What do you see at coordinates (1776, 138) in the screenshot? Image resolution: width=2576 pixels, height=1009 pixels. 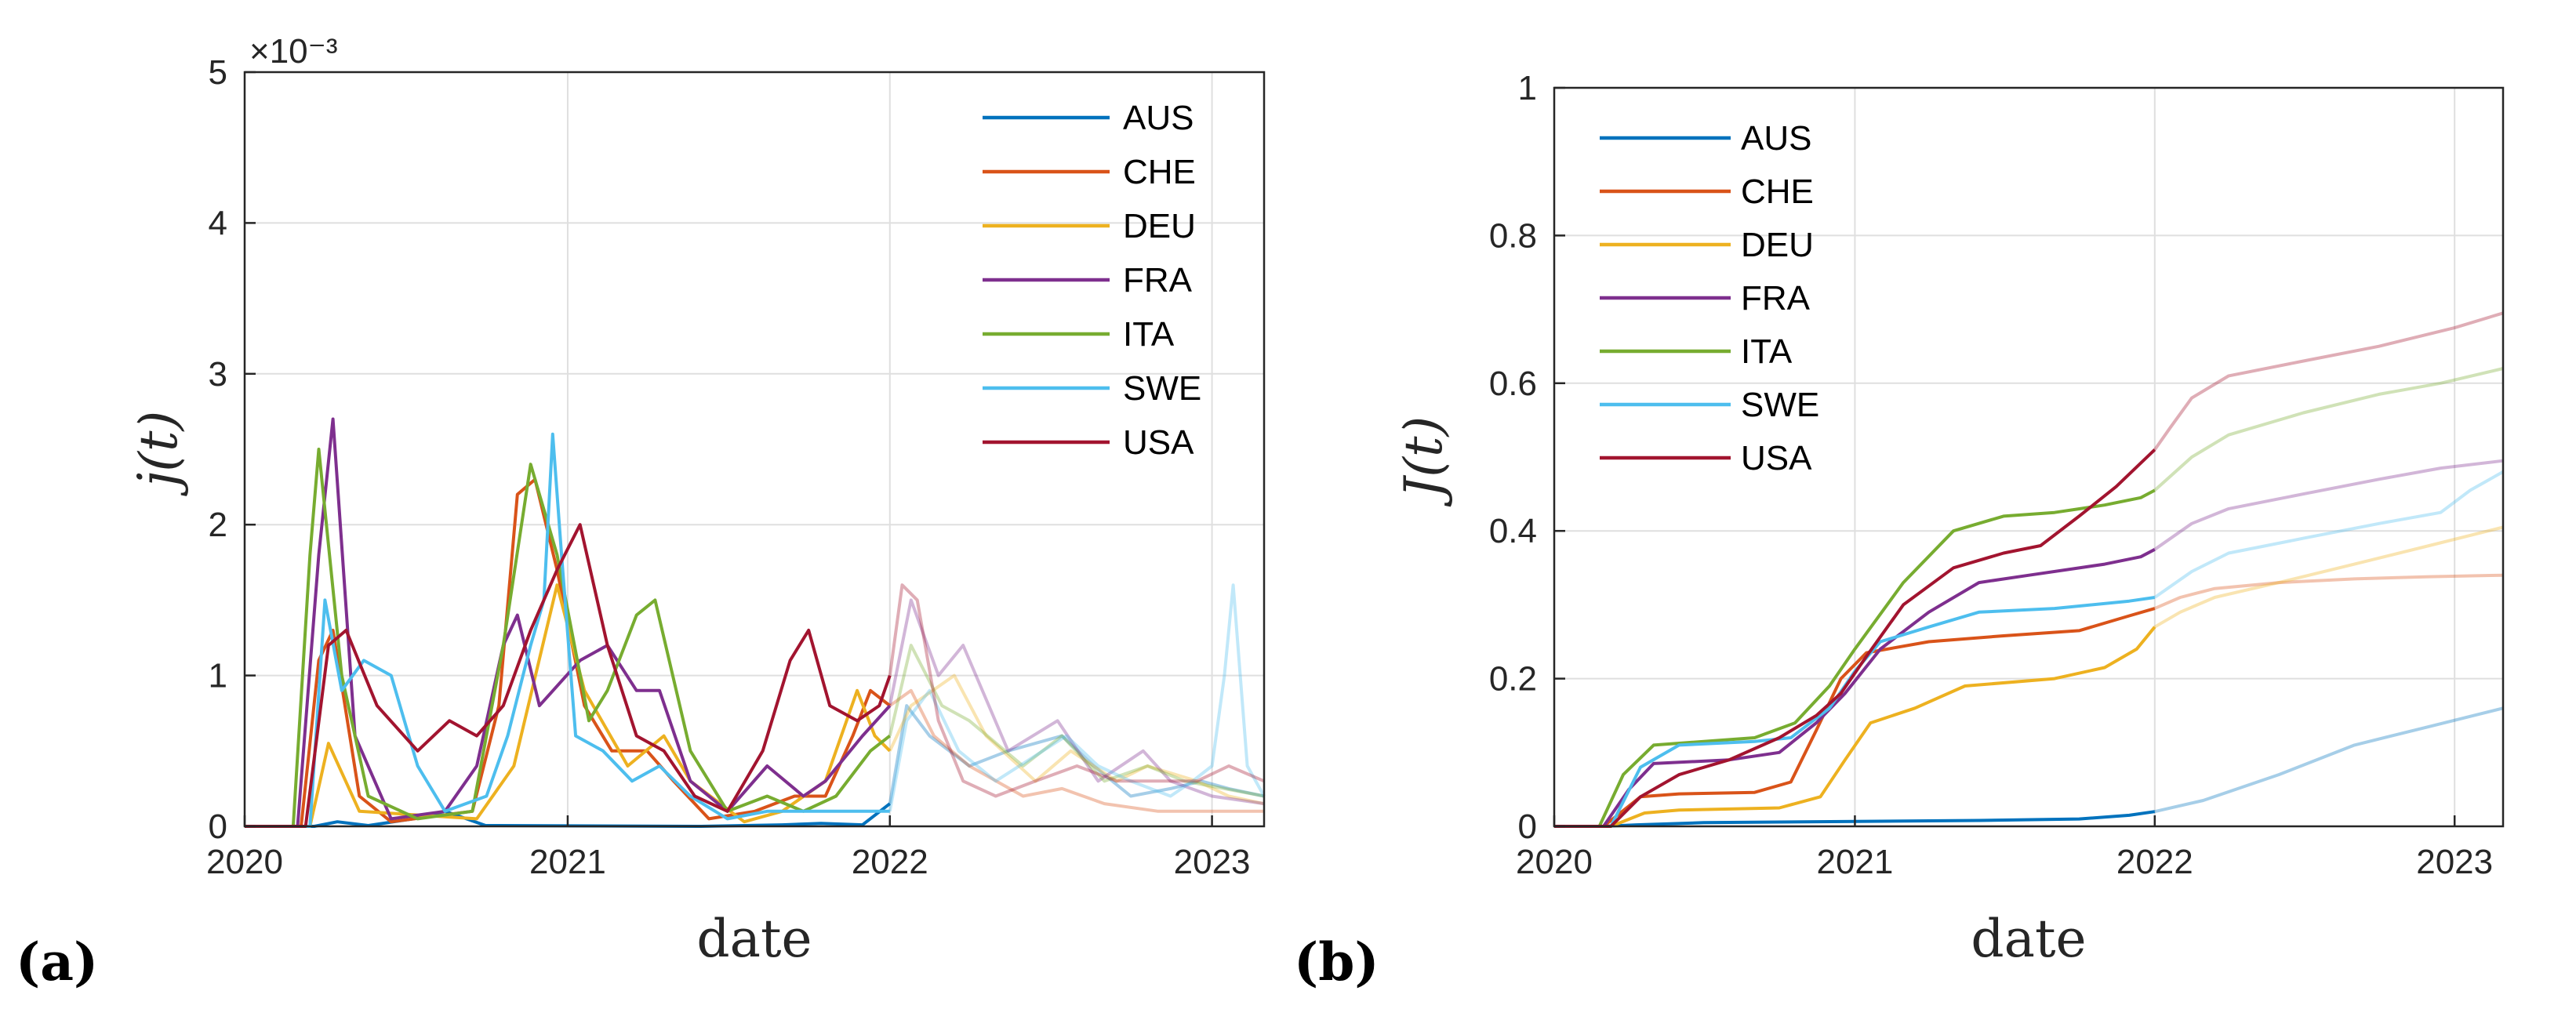 I see `panel-b-legend-label-aus: AUS` at bounding box center [1776, 138].